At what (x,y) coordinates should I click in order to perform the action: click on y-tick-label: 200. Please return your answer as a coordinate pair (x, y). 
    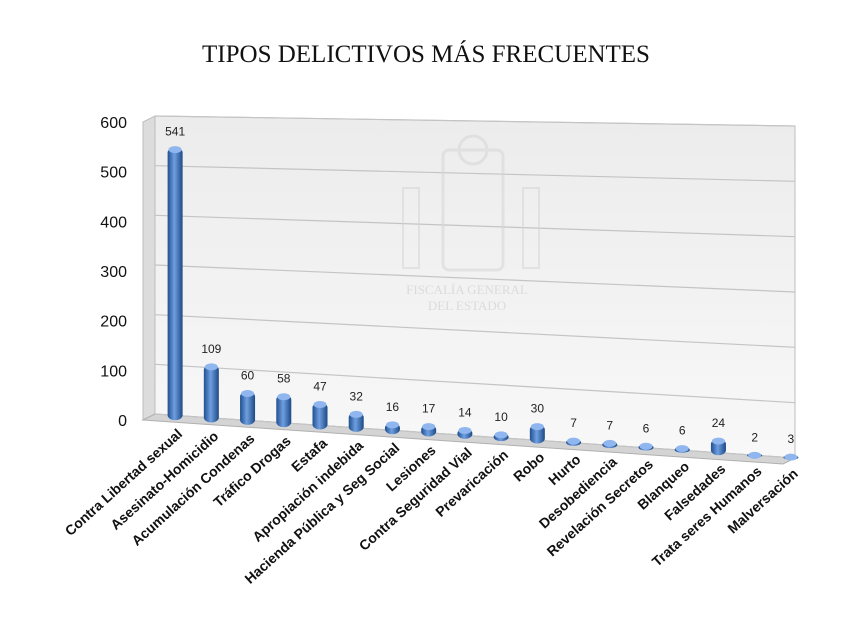
    Looking at the image, I should click on (113, 322).